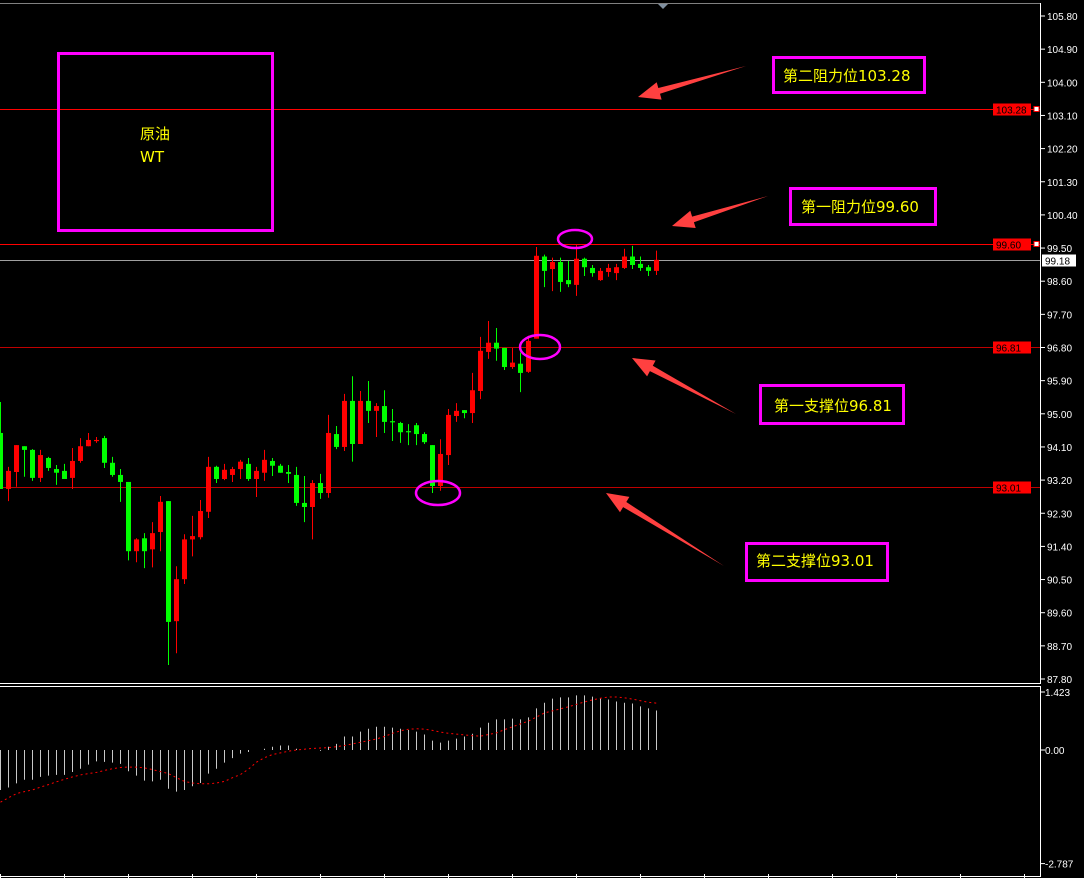 The height and width of the screenshot is (878, 1084). Describe the element at coordinates (438, 493) in the screenshot. I see `highlight-ellipse-low` at that location.